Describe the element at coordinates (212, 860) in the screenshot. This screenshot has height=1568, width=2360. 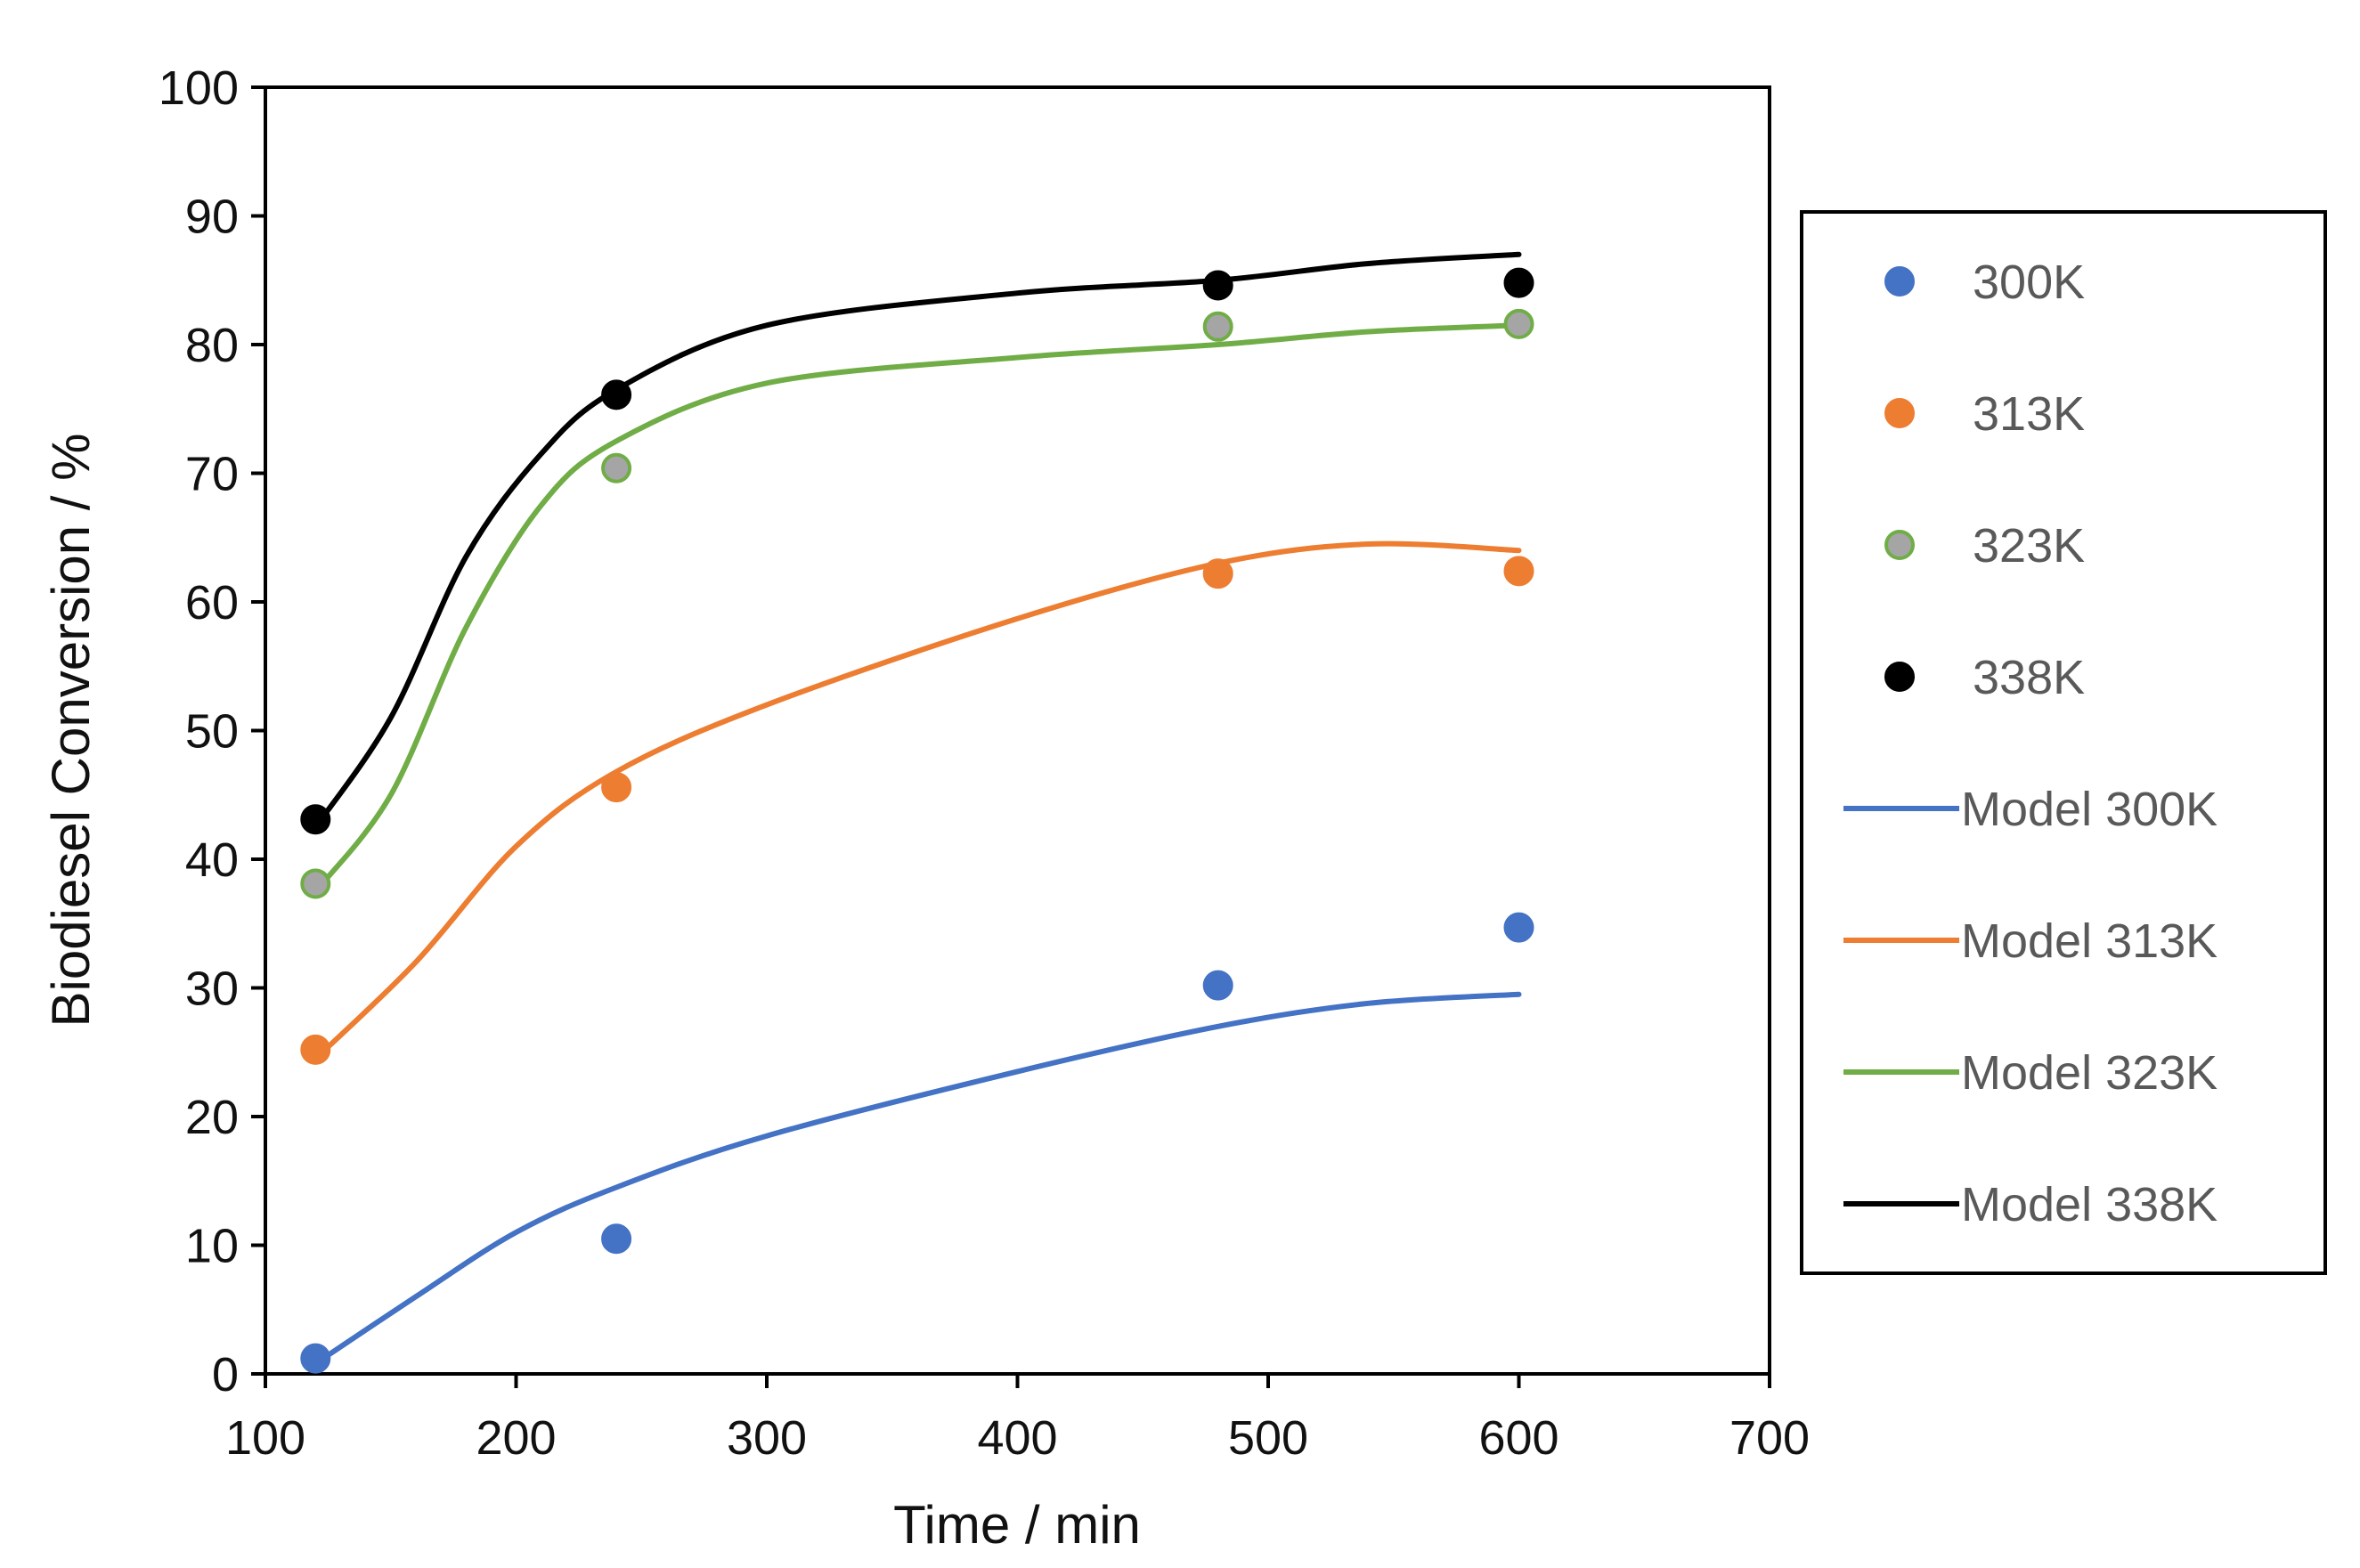
I see `y-tick-label: 40` at that location.